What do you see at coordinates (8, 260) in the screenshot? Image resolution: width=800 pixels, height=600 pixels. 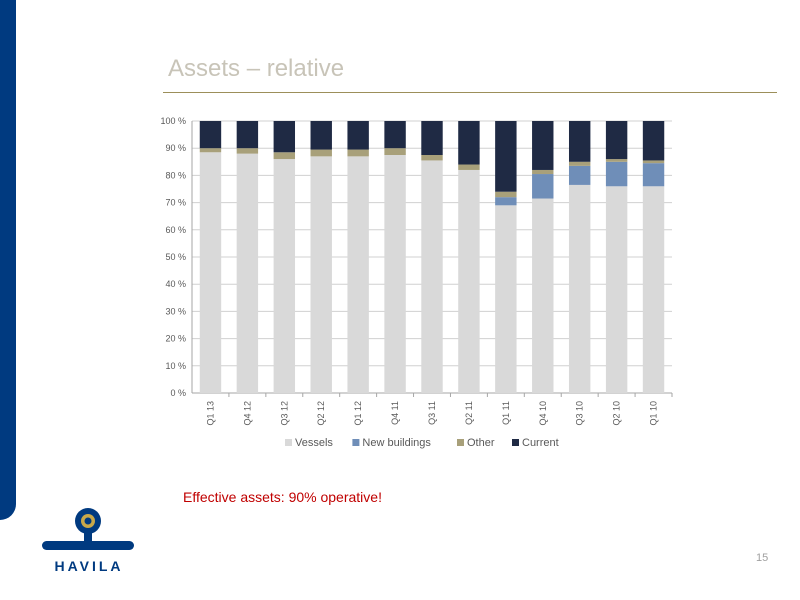 I see `brand-side-band` at bounding box center [8, 260].